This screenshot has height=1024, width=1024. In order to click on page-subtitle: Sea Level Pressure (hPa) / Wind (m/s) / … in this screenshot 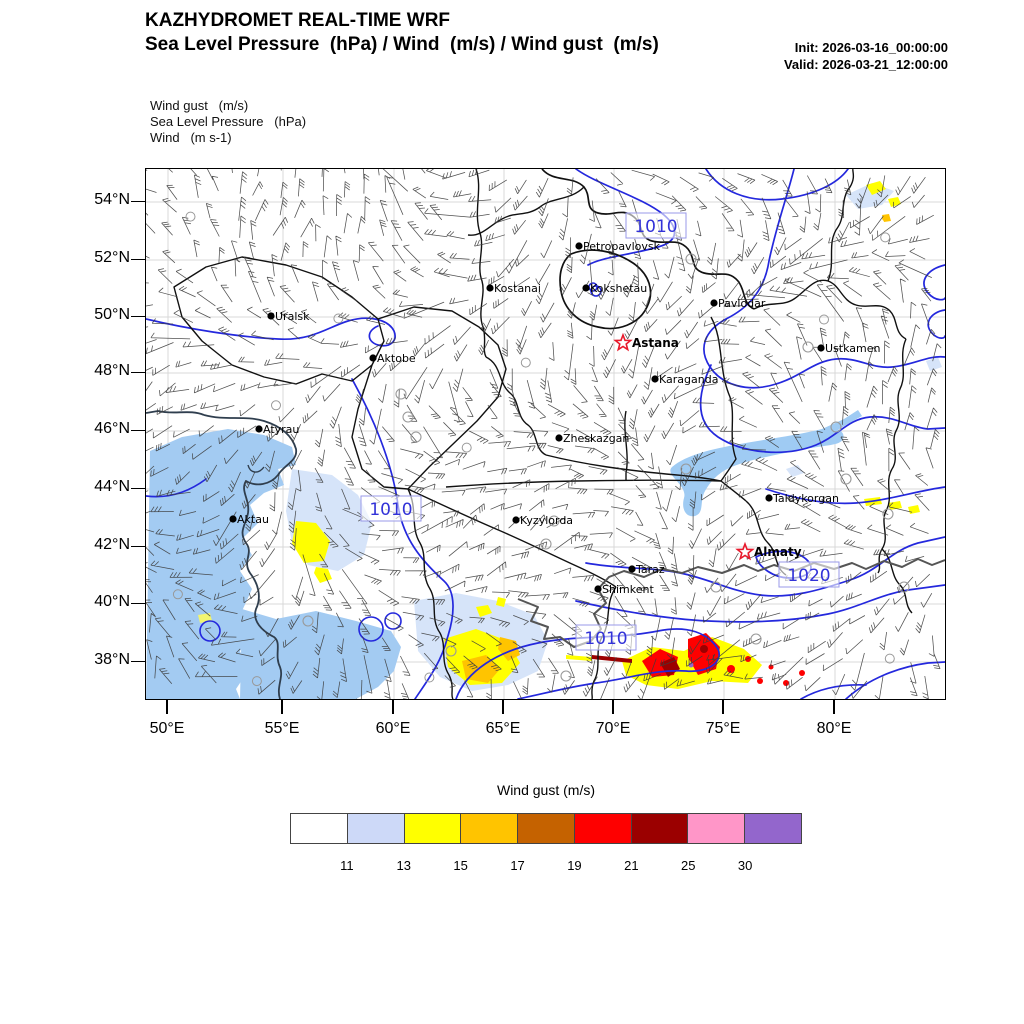, I will do `click(402, 44)`.